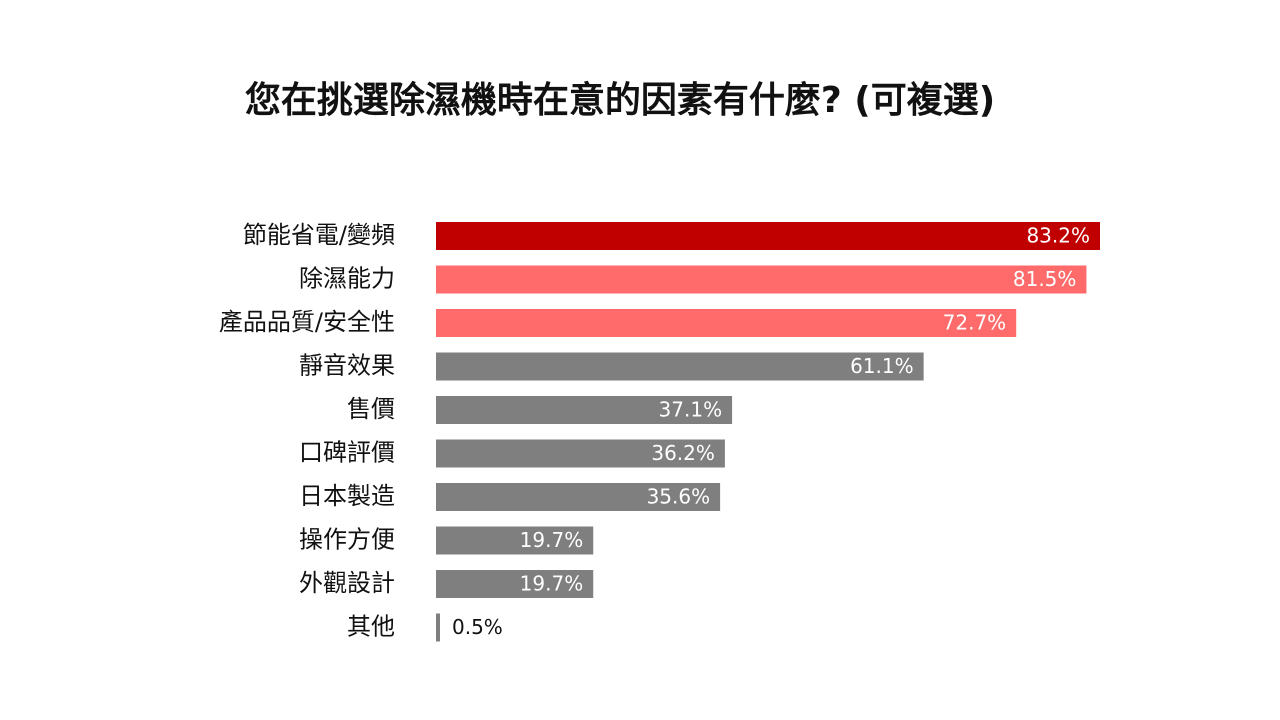 This screenshot has height=720, width=1280. What do you see at coordinates (477, 627) in the screenshot?
I see `data-label: 0.5%` at bounding box center [477, 627].